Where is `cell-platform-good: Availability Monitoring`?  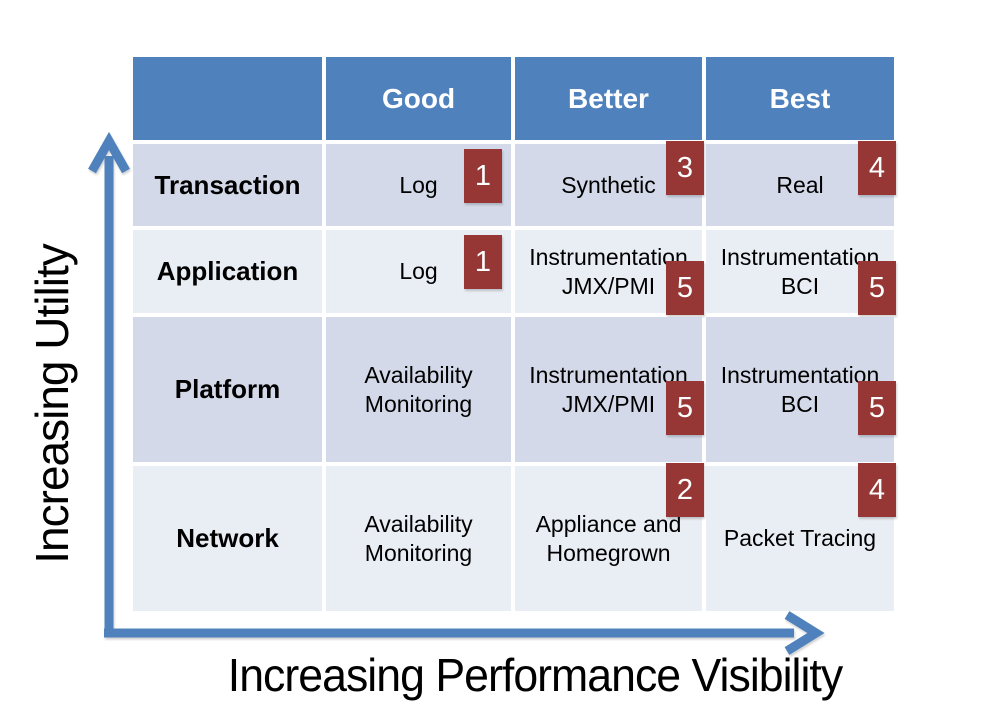 cell-platform-good: Availability Monitoring is located at coordinates (418, 389).